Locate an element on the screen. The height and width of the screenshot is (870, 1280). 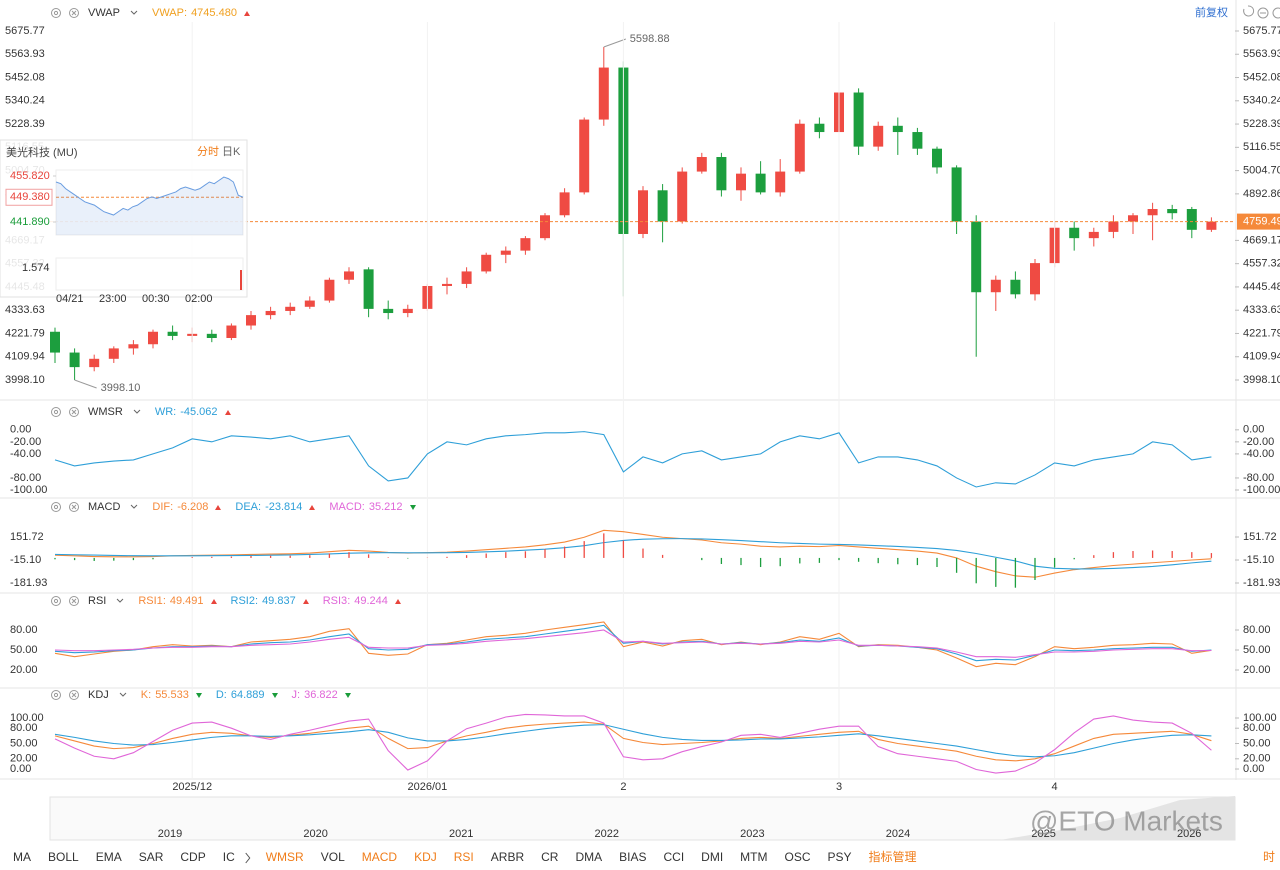
inset-tab: 日K is located at coordinates (231, 152).